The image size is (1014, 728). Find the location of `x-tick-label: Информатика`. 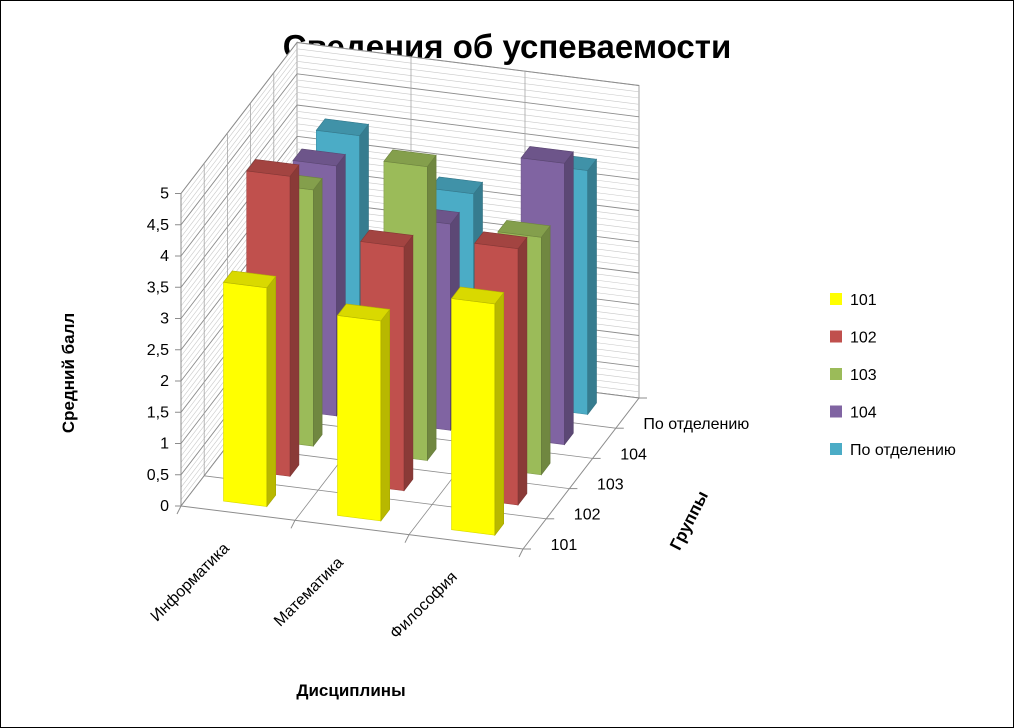

x-tick-label: Информатика is located at coordinates (190, 582).